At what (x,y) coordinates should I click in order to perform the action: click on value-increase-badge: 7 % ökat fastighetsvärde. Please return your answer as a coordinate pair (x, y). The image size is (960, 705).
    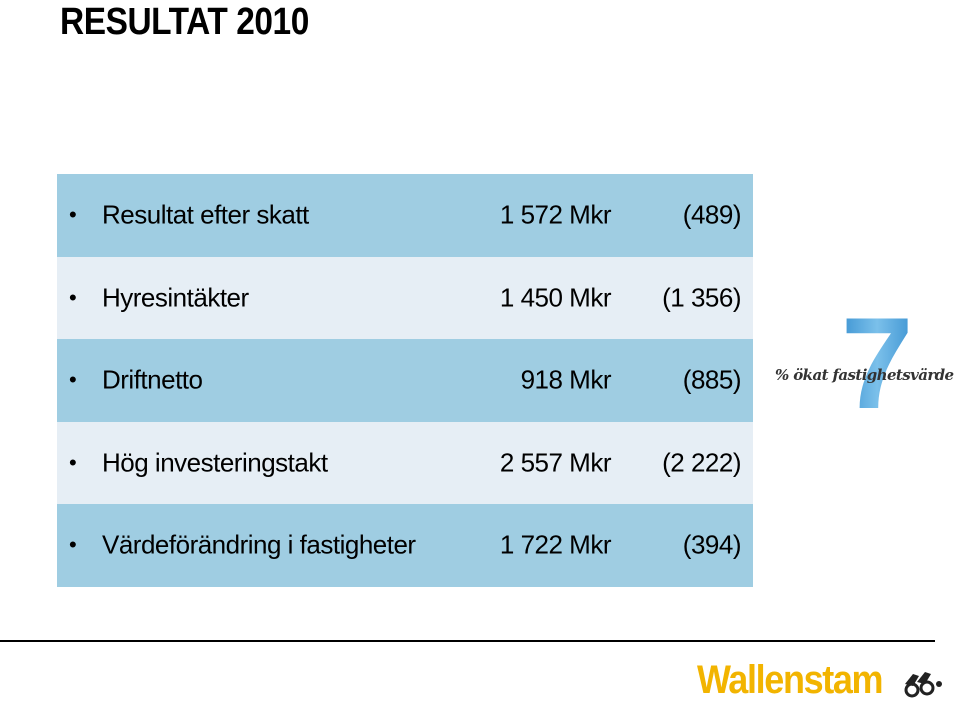
    Looking at the image, I should click on (865, 363).